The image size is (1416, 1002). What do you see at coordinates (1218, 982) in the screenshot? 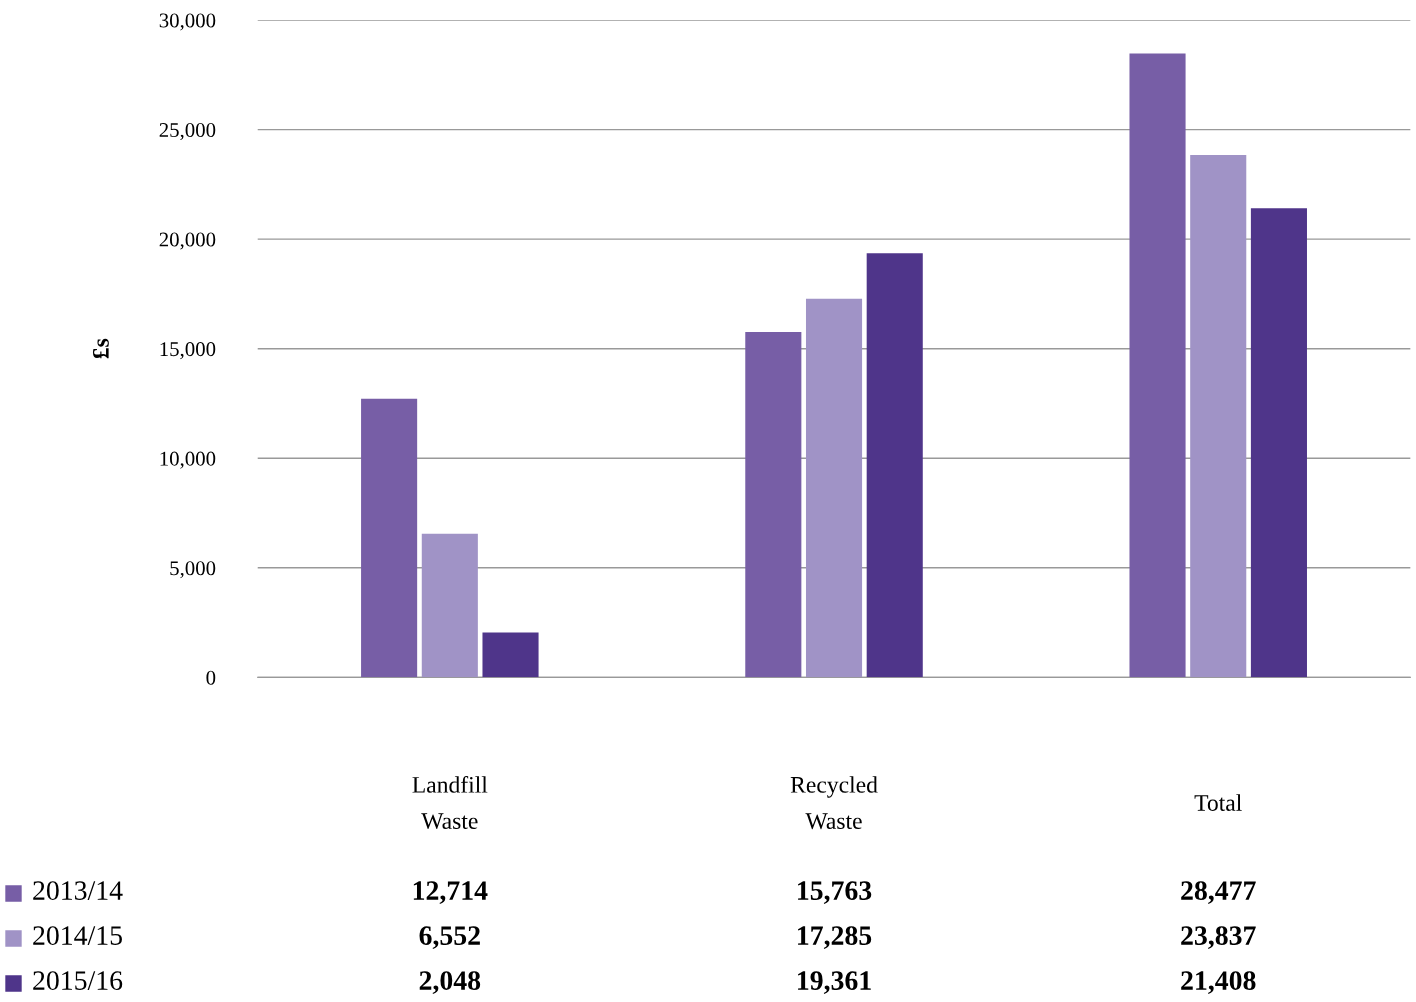
I see `data-label: 21,408` at bounding box center [1218, 982].